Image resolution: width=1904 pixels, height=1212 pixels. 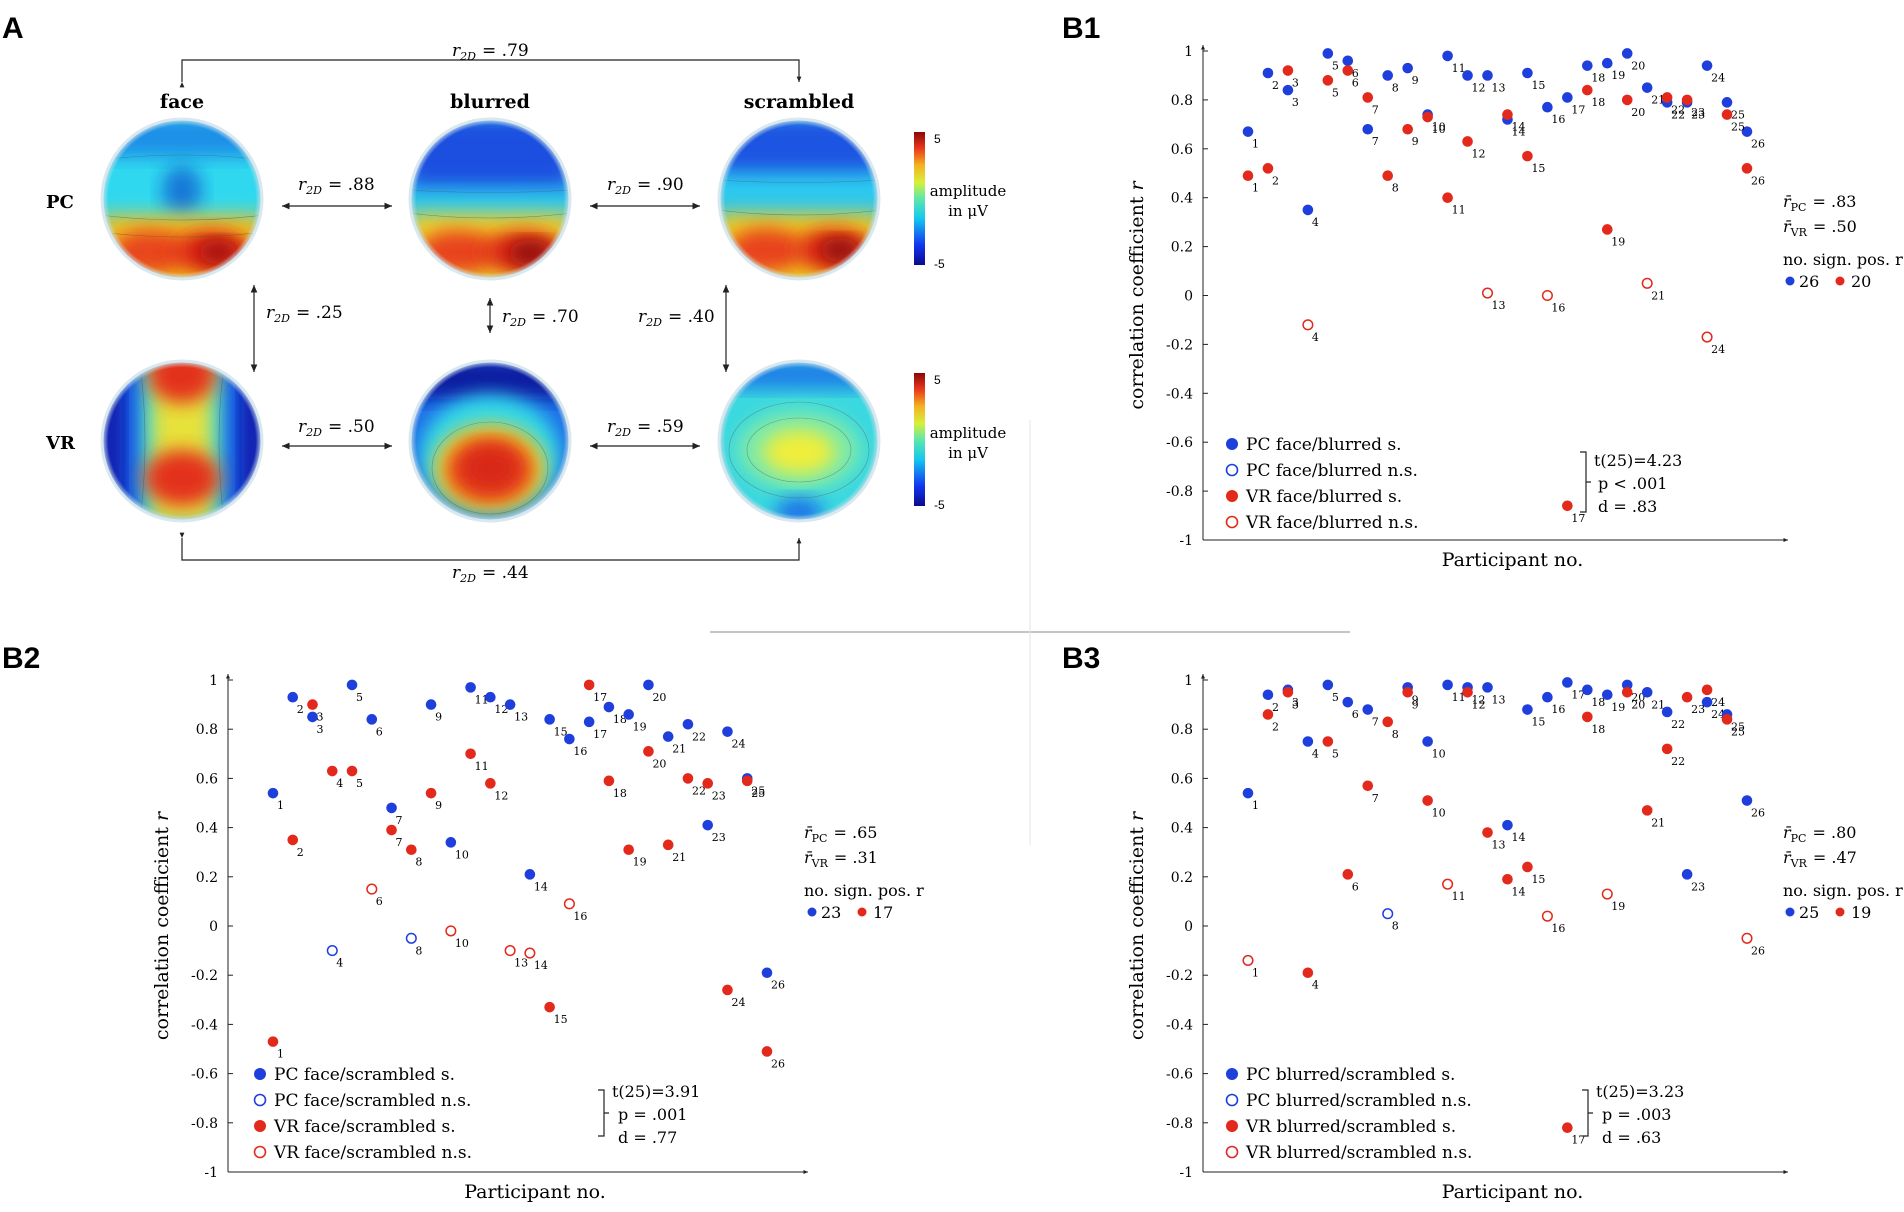 What do you see at coordinates (207, 878) in the screenshot?
I see `y-tick-label: 0.2` at bounding box center [207, 878].